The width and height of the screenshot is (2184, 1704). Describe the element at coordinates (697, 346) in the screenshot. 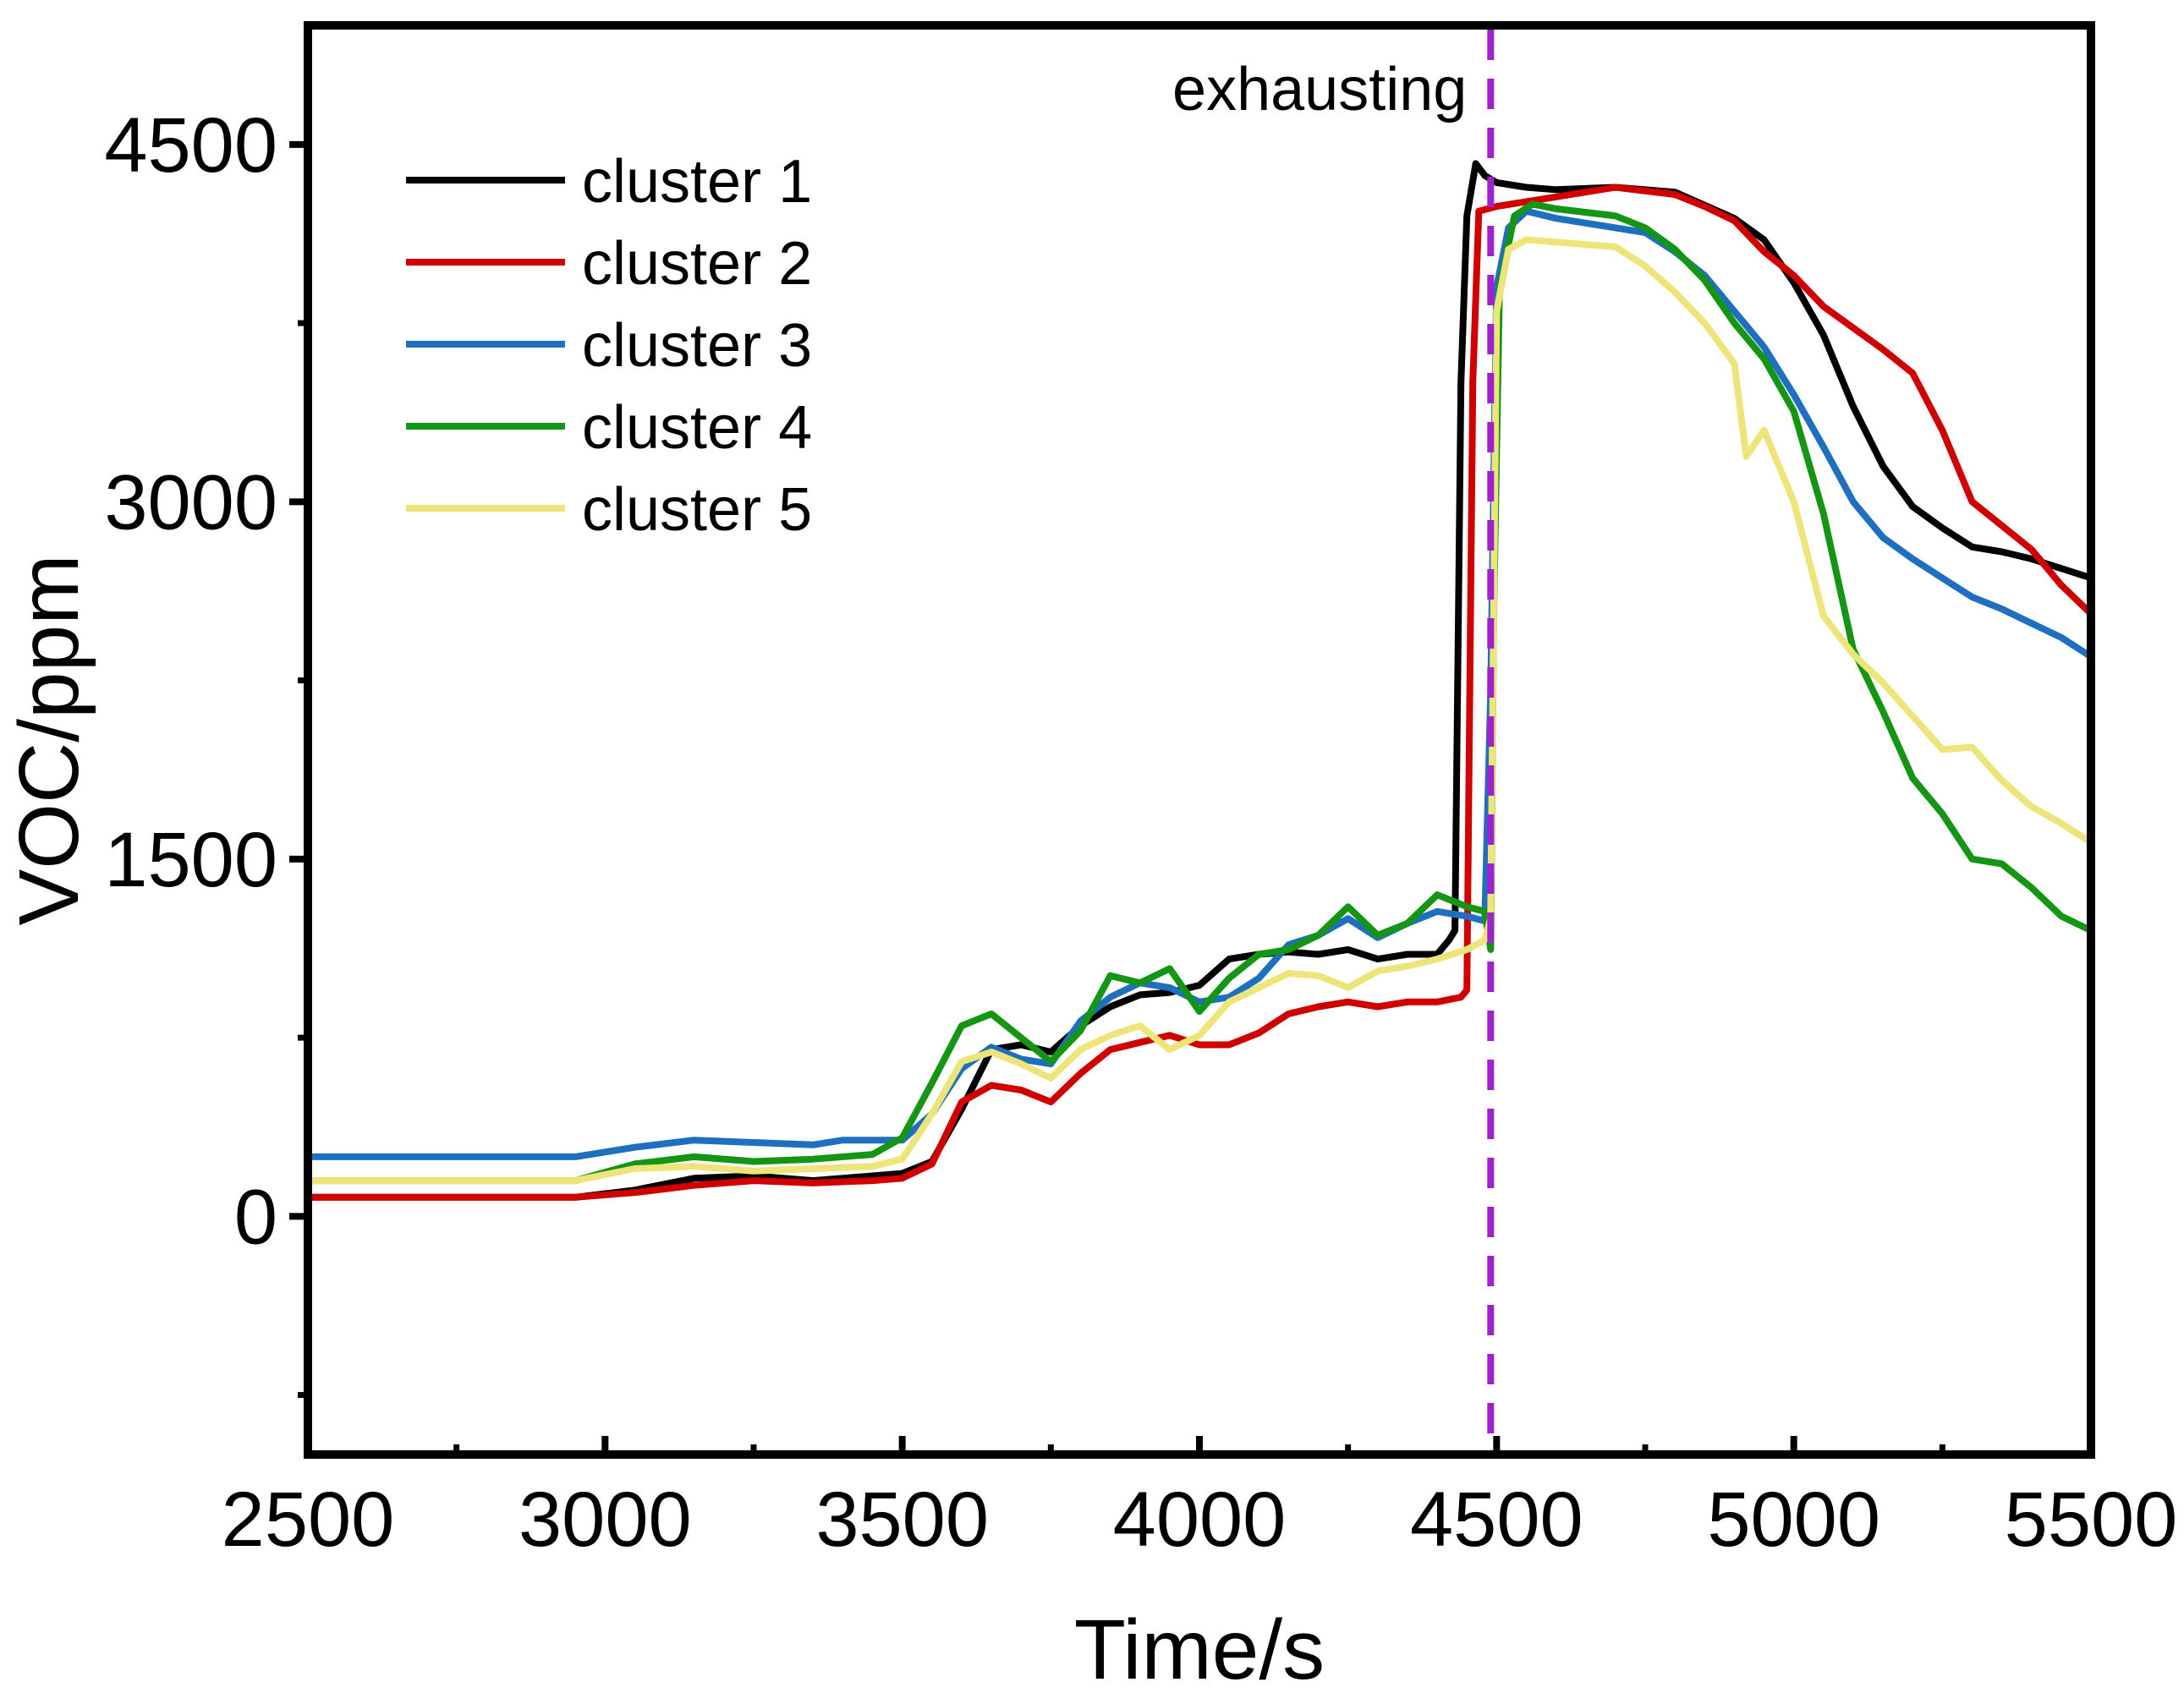

I see `legend-label-3: cluster 3` at that location.